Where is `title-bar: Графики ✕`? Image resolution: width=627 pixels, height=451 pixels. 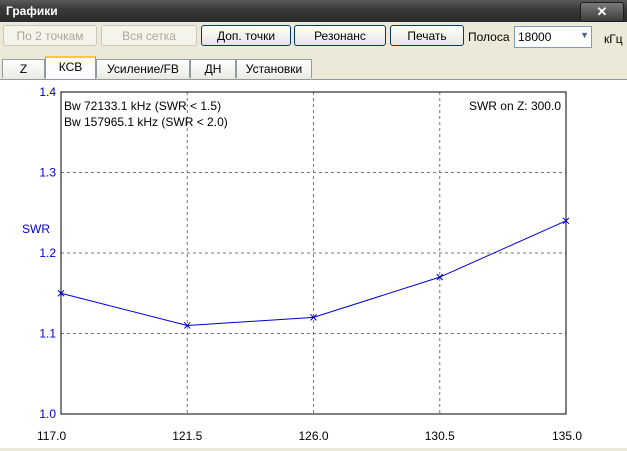
title-bar: Графики ✕ is located at coordinates (313, 11).